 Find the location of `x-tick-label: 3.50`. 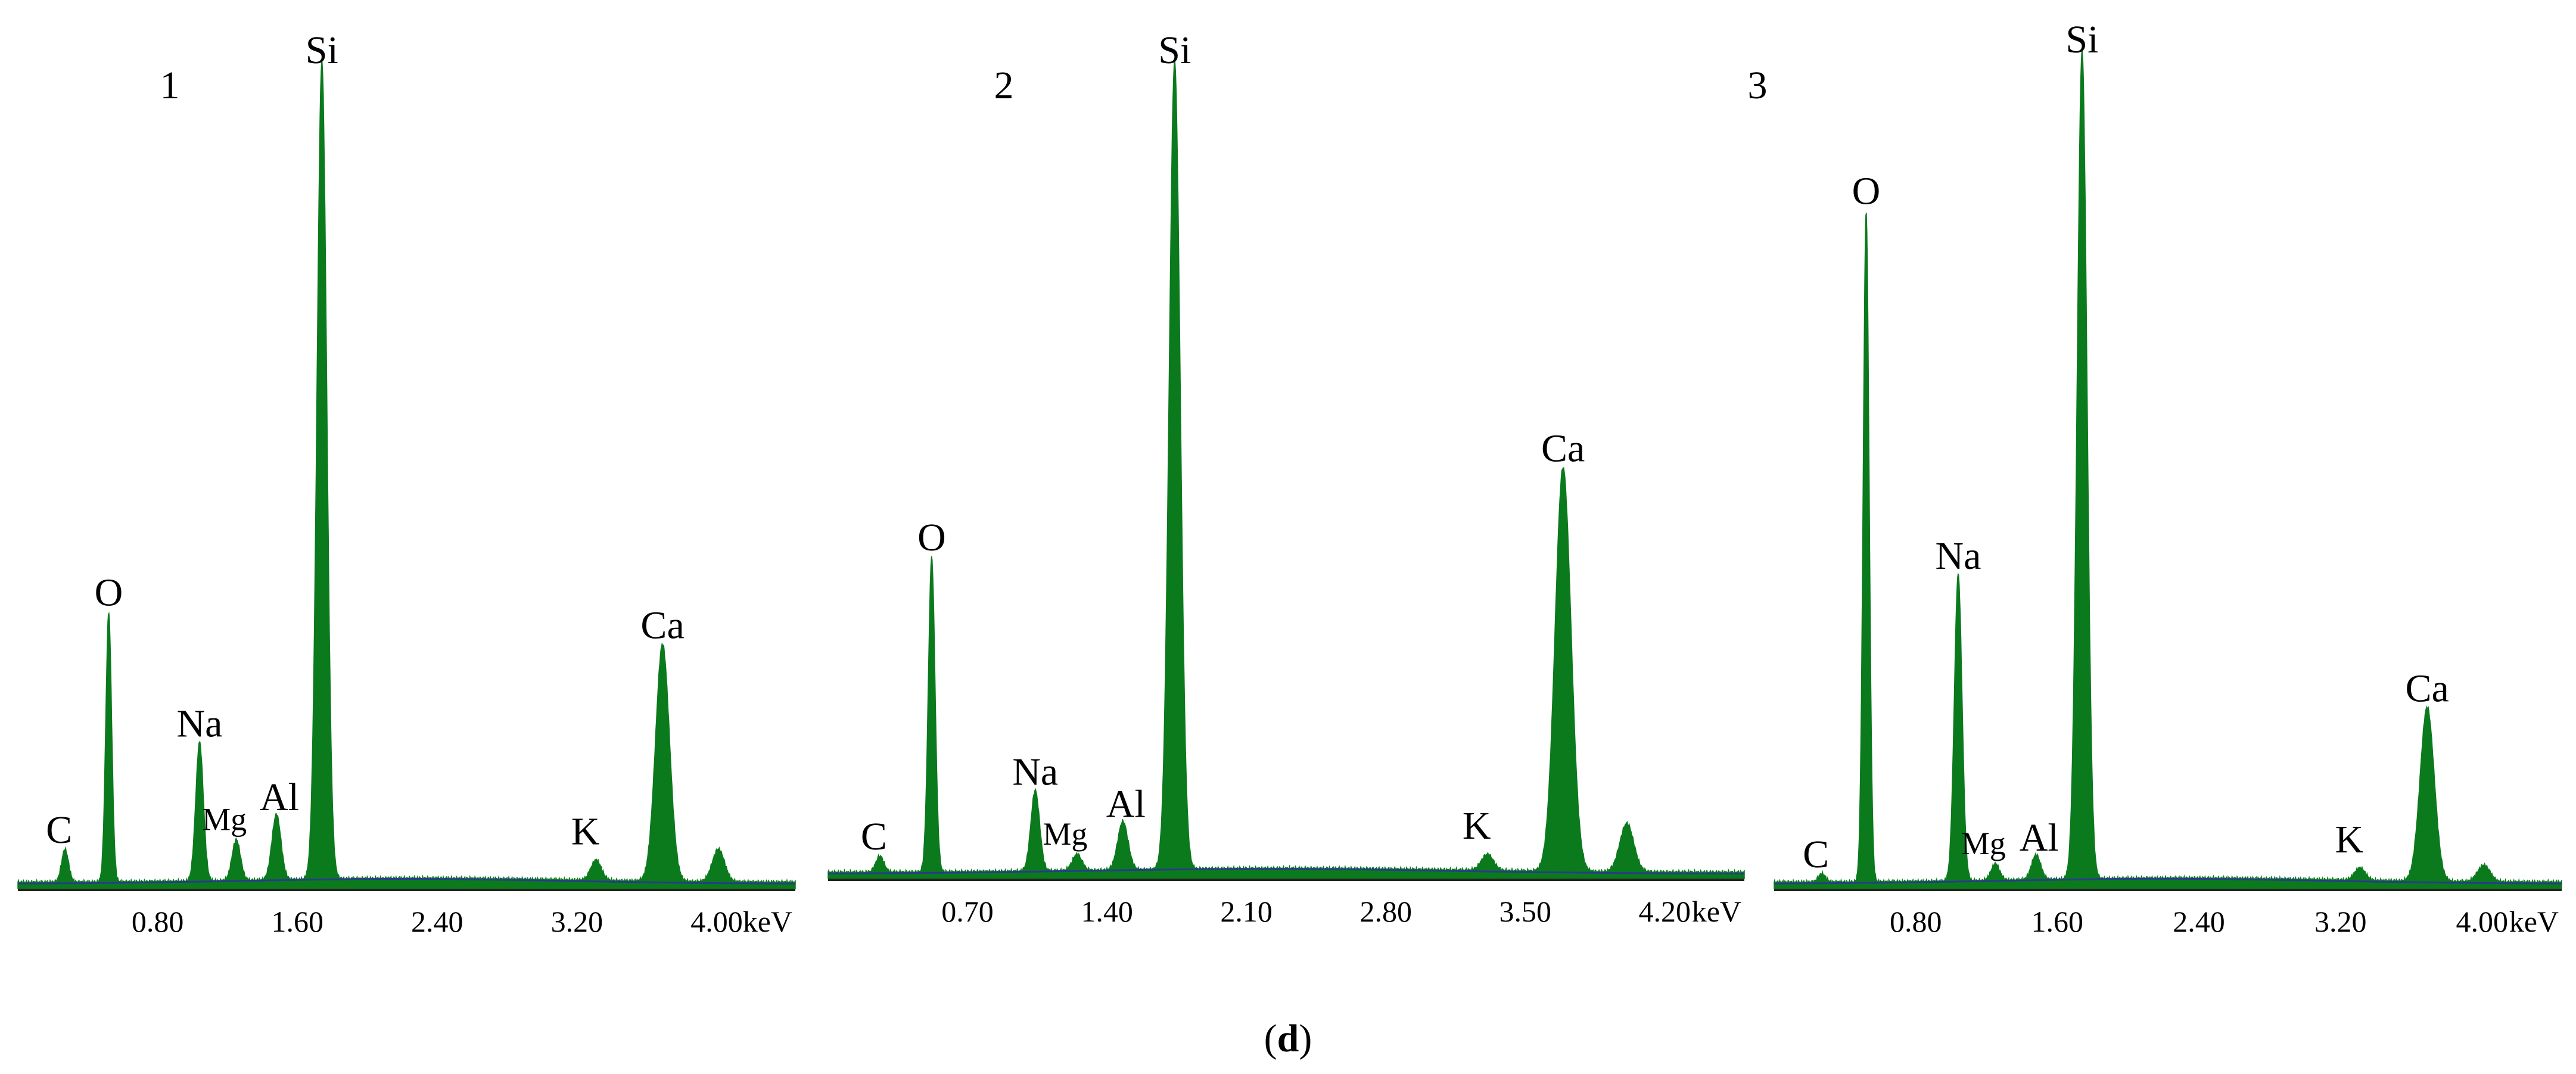

x-tick-label: 3.50 is located at coordinates (1525, 912).